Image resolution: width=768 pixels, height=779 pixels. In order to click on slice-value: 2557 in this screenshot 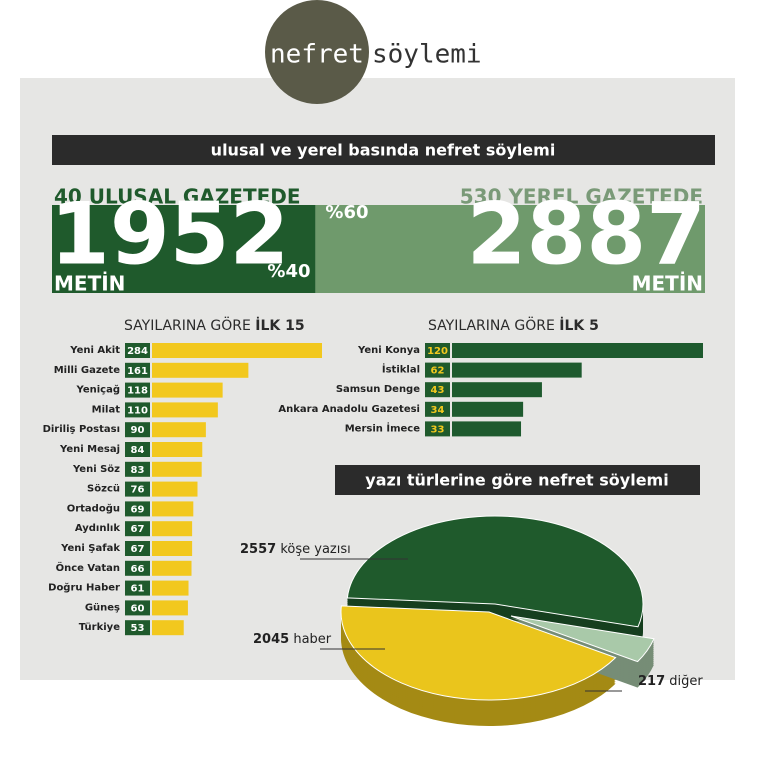, I will do `click(258, 549)`.